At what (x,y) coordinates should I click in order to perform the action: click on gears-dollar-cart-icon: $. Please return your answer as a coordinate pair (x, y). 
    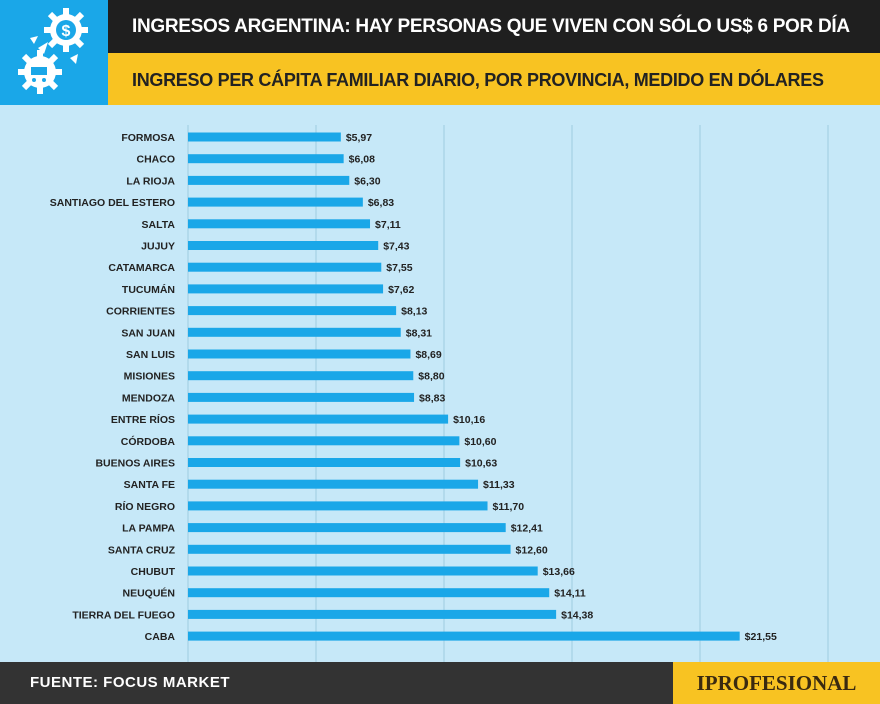
    Looking at the image, I should click on (53, 51).